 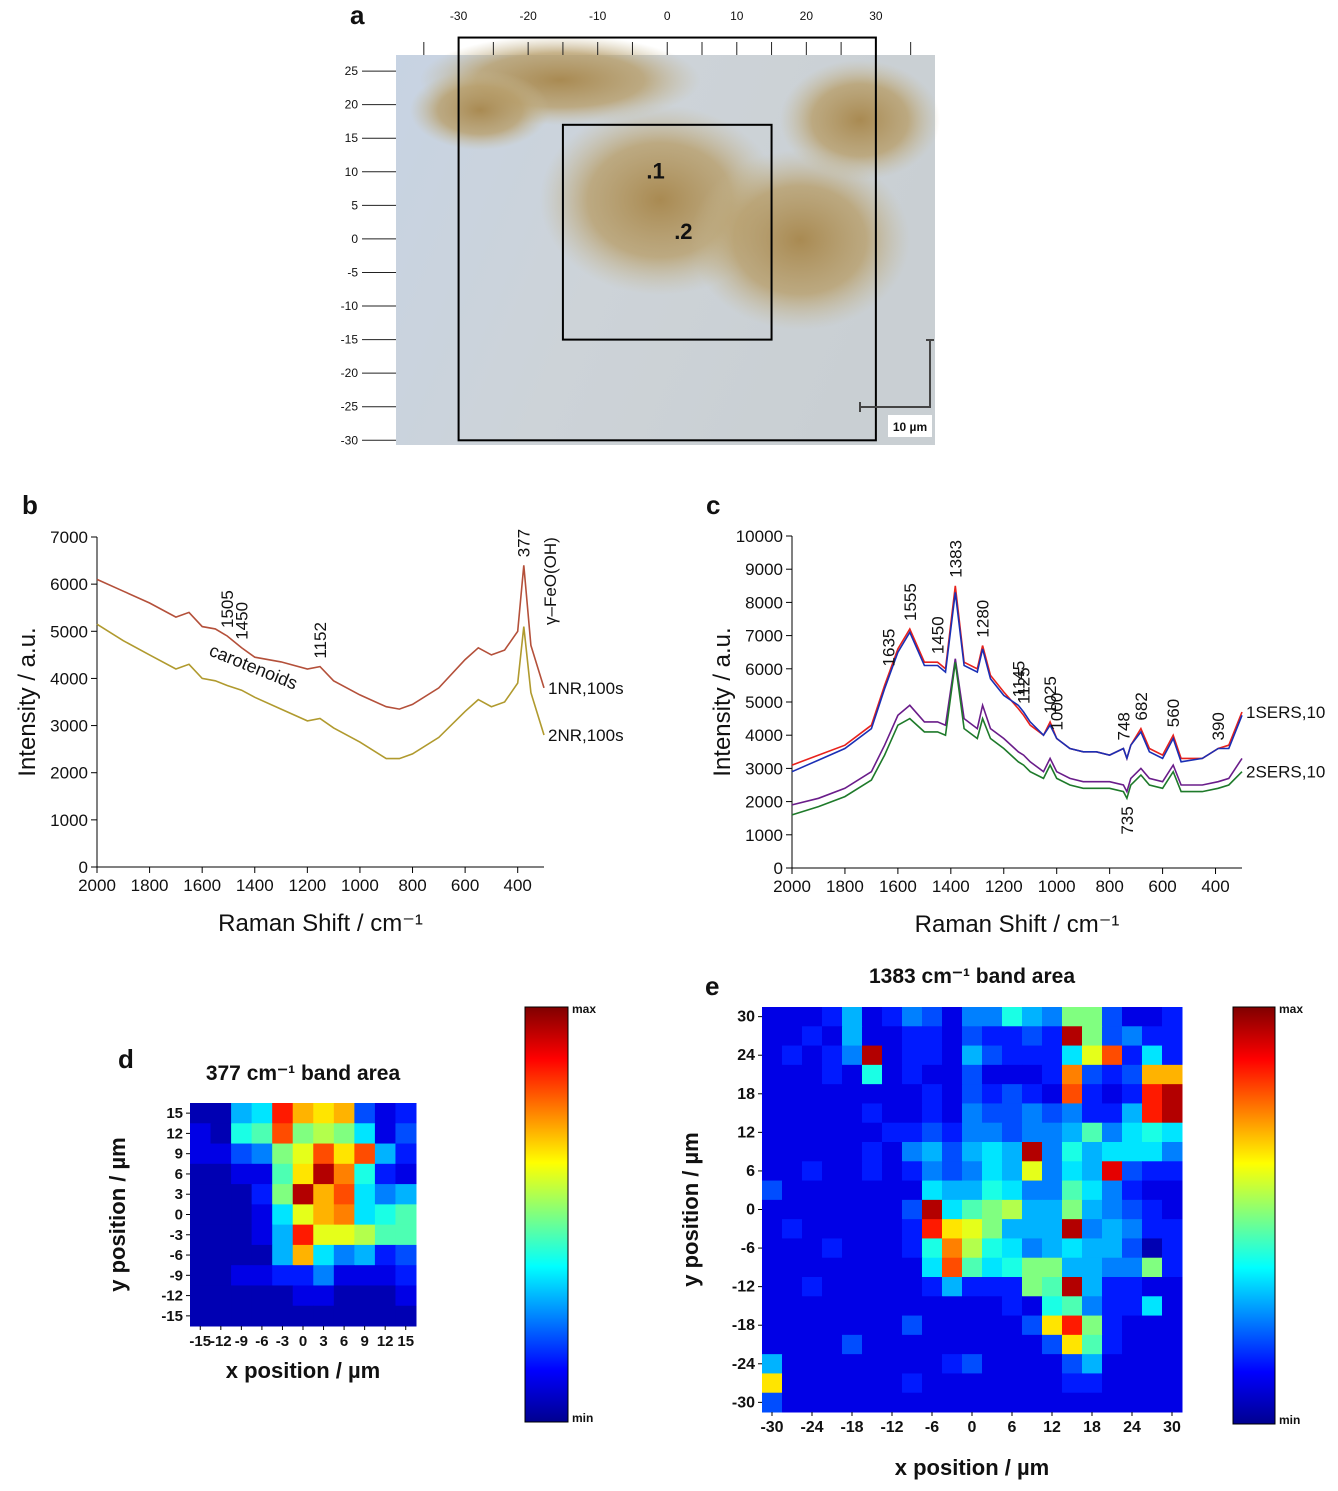 I want to click on x-tick-label: 1200, so click(x=1004, y=886).